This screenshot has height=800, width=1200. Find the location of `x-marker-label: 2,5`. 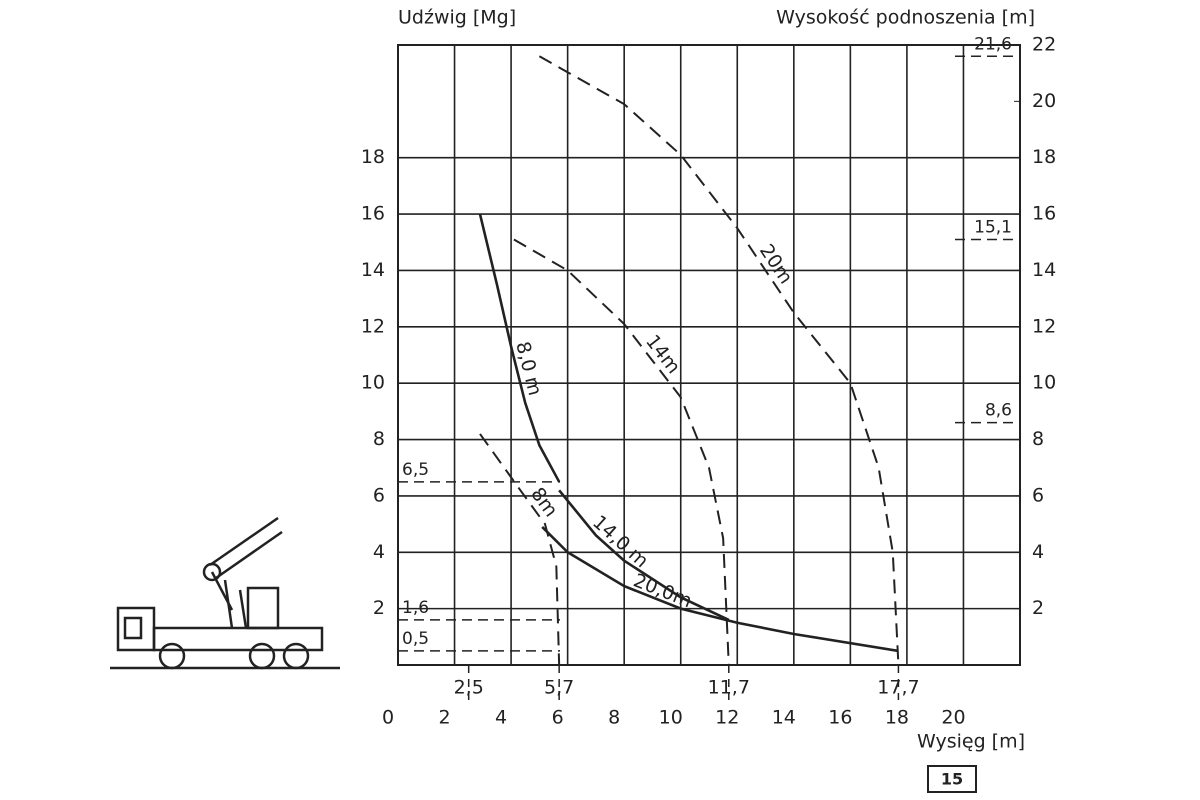

x-marker-label: 2,5 is located at coordinates (469, 688).